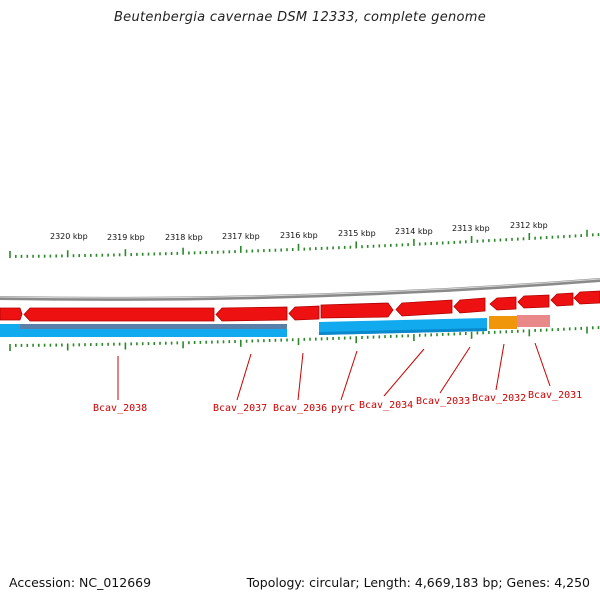  What do you see at coordinates (120, 408) in the screenshot?
I see `gene-label-bcav-2038: Bcav_2038` at bounding box center [120, 408].